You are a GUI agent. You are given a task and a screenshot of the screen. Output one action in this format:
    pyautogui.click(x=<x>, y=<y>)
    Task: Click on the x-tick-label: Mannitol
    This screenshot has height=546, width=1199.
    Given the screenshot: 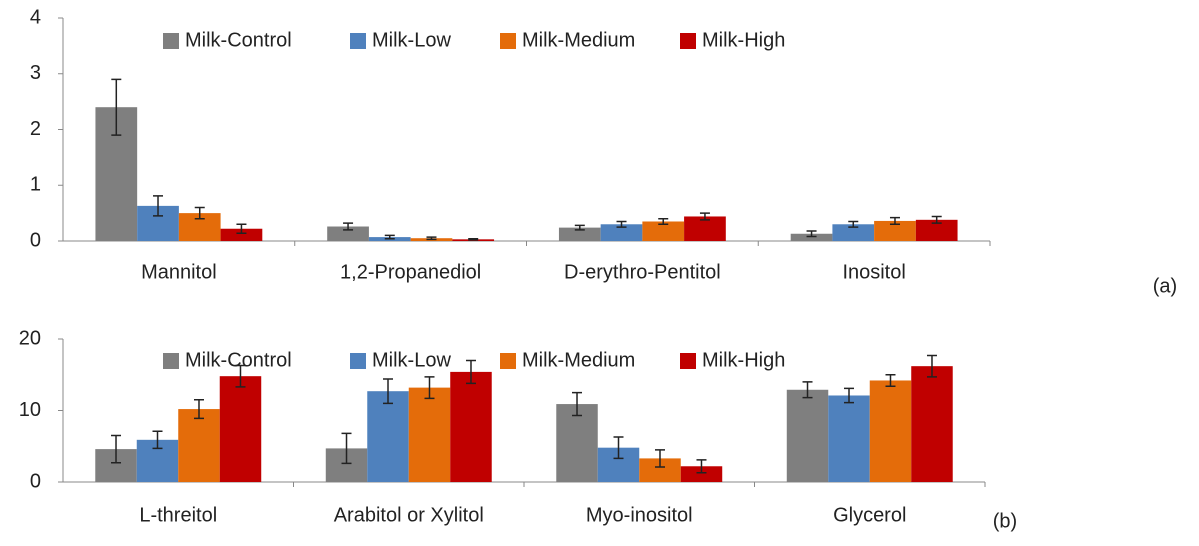 What is the action you would take?
    pyautogui.click(x=179, y=272)
    